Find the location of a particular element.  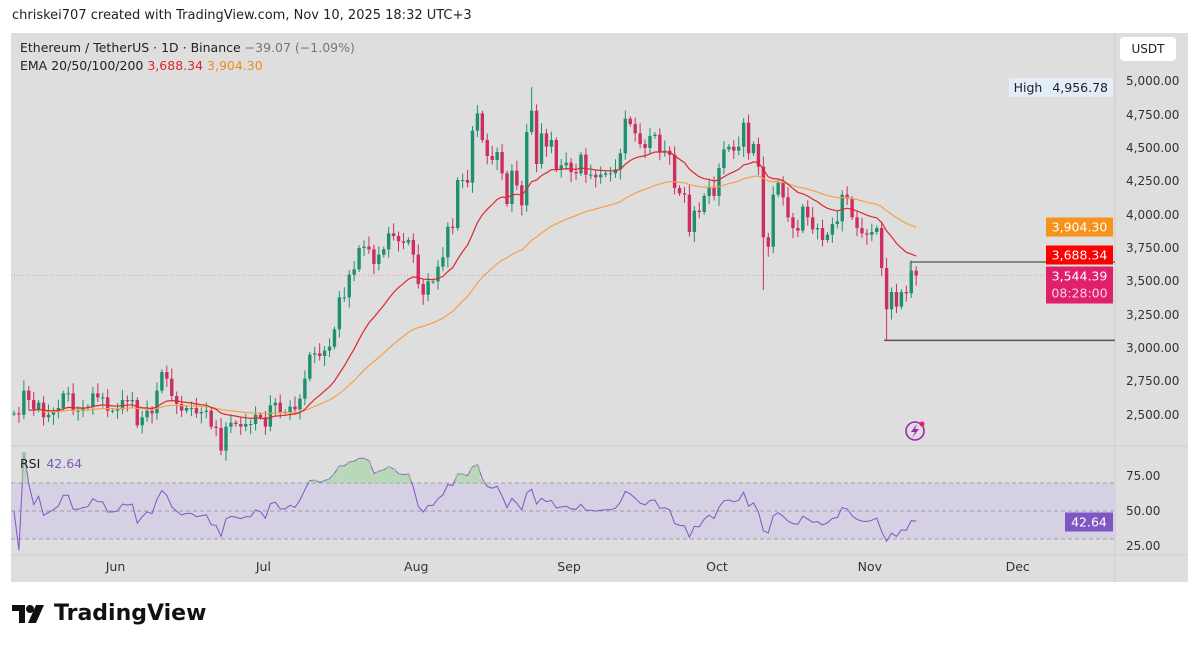

high-label-value: 4,956.78 is located at coordinates (1080, 87).